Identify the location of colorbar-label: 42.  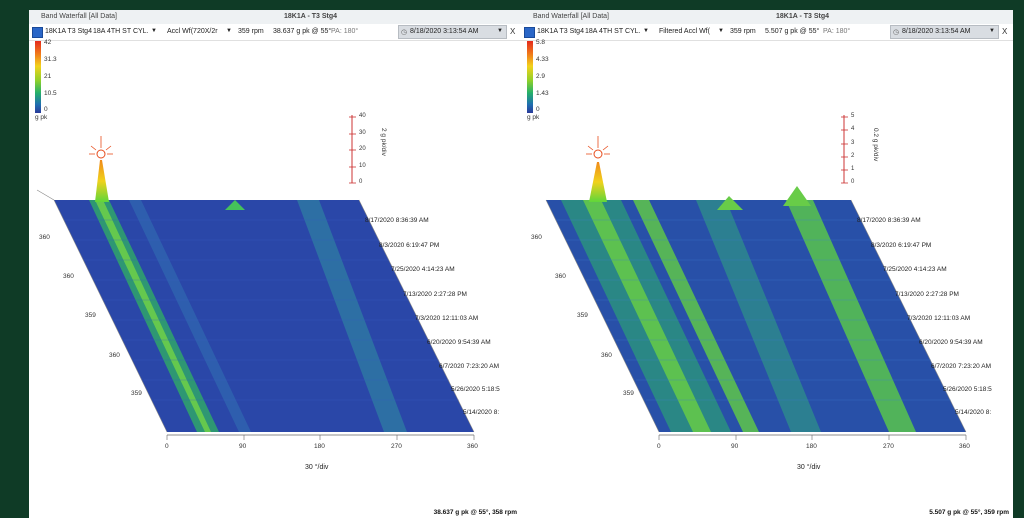
(48, 42).